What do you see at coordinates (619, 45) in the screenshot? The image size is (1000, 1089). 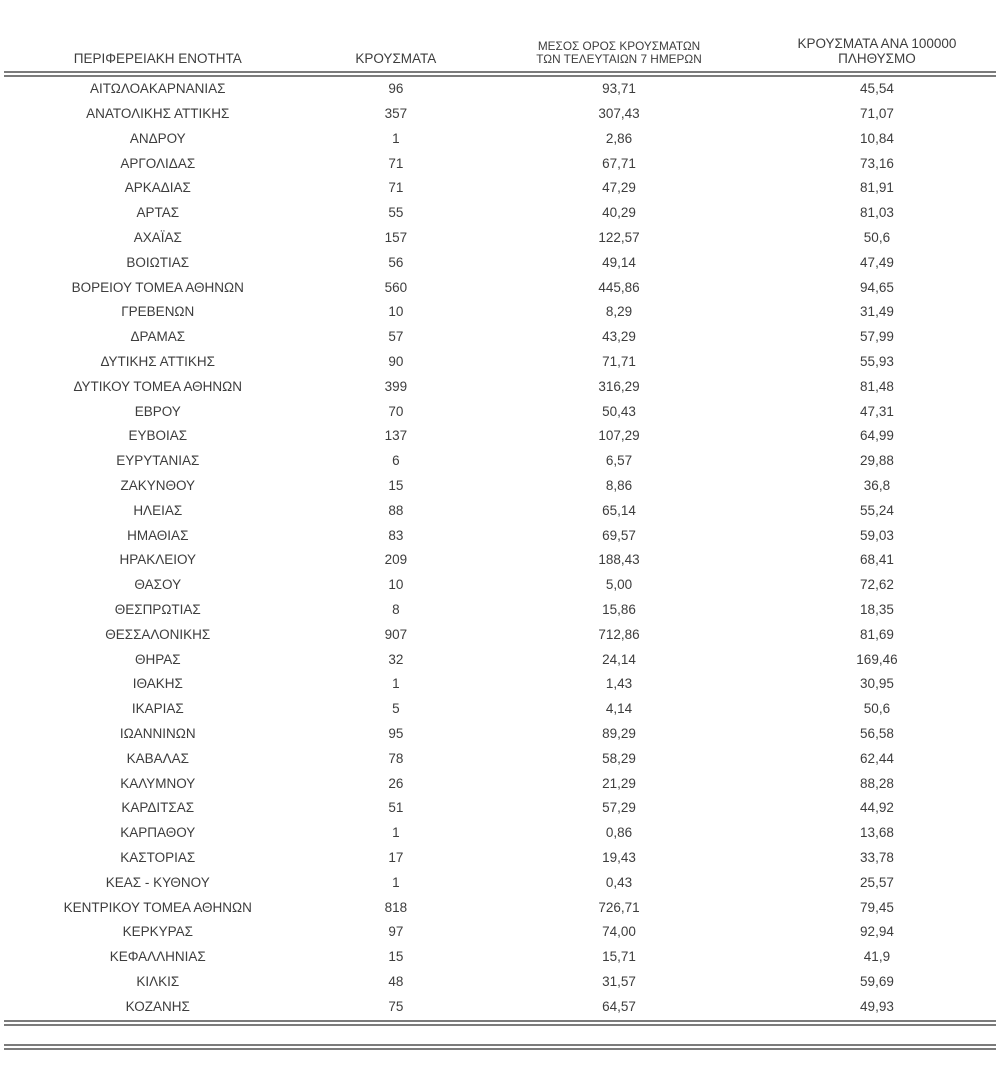 I see `header-avg-7day-line1: ΜΕΣΟΣ ΟΡΟΣ ΚΡΟΥΣΜΑΤΩΝ` at bounding box center [619, 45].